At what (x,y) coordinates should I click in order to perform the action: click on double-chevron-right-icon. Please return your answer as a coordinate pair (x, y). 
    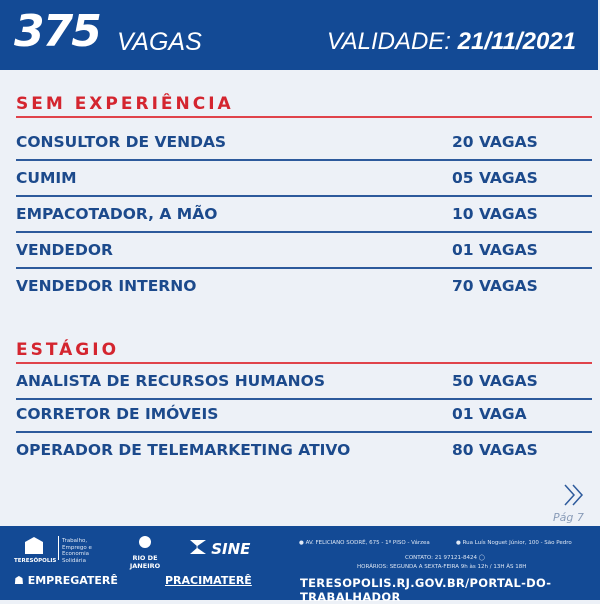
    Looking at the image, I should click on (574, 497).